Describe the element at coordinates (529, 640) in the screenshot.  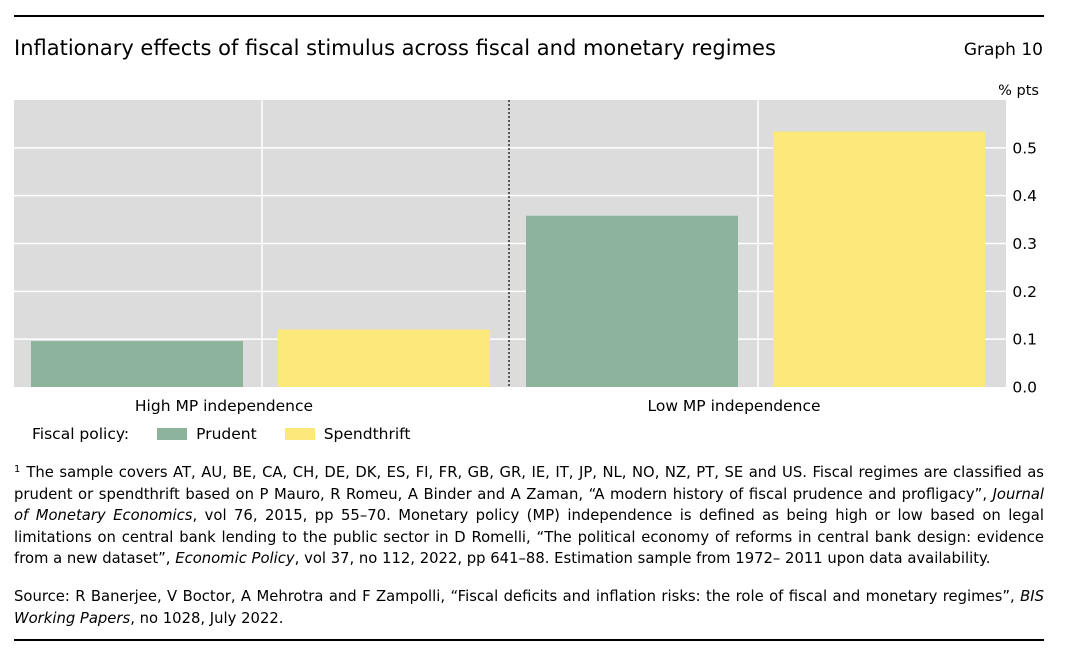
I see `bottom-rule` at that location.